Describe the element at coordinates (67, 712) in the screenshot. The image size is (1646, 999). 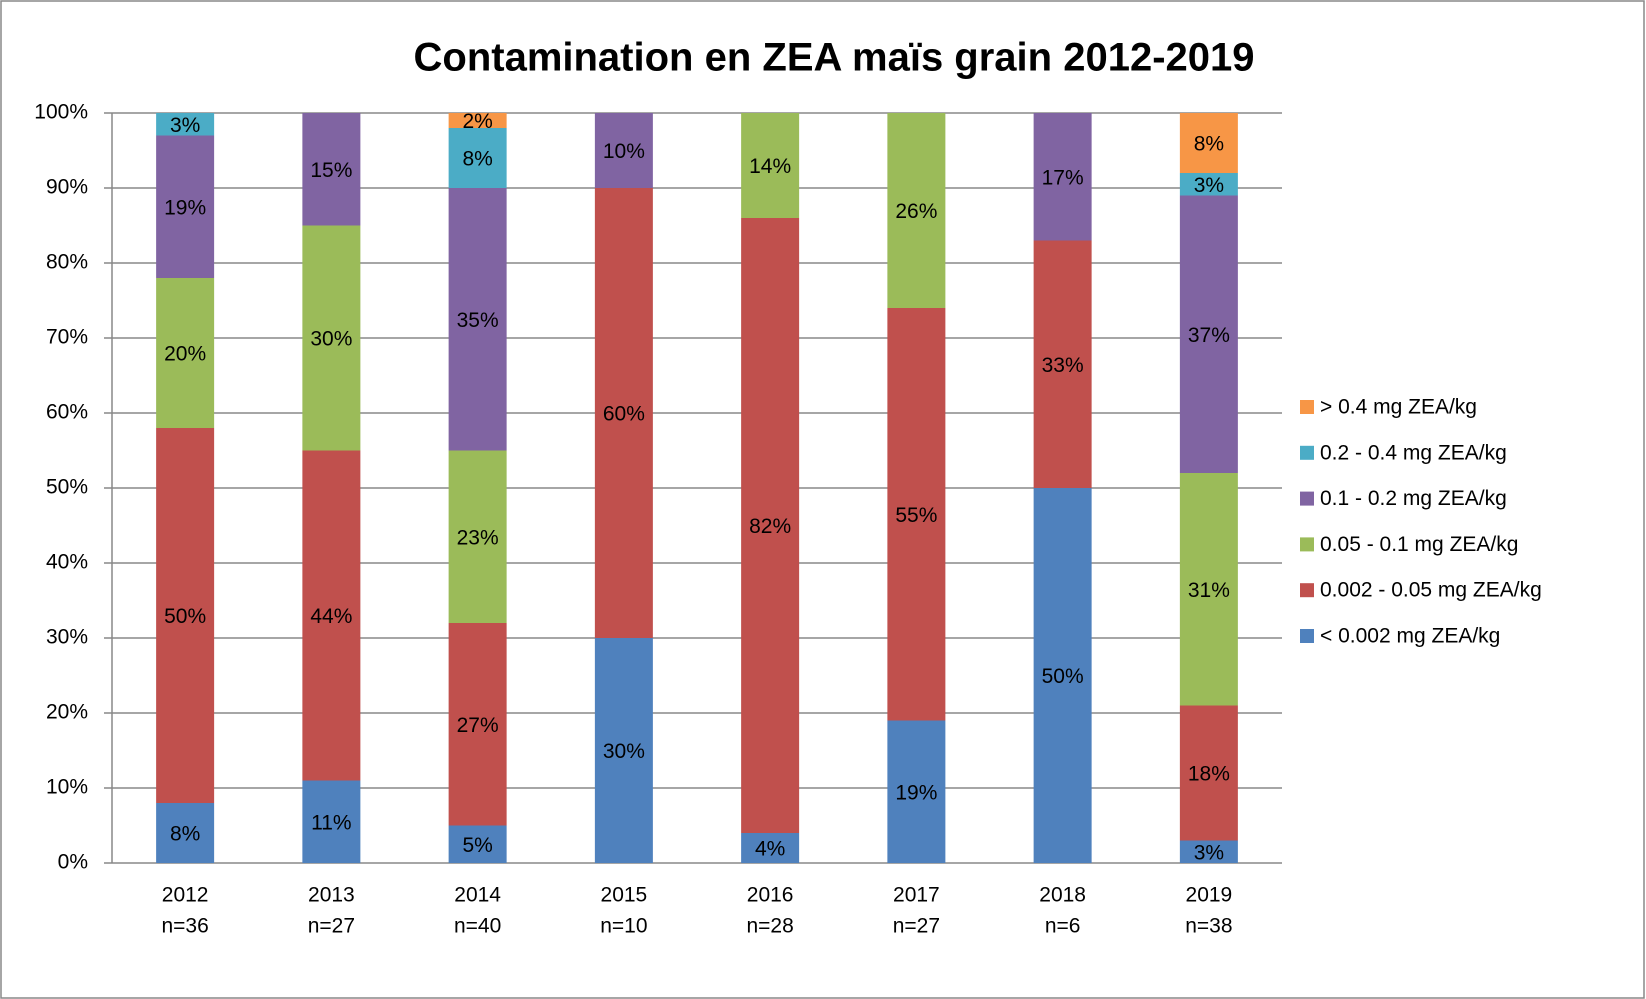
I see `y-tick-label: 20%` at that location.